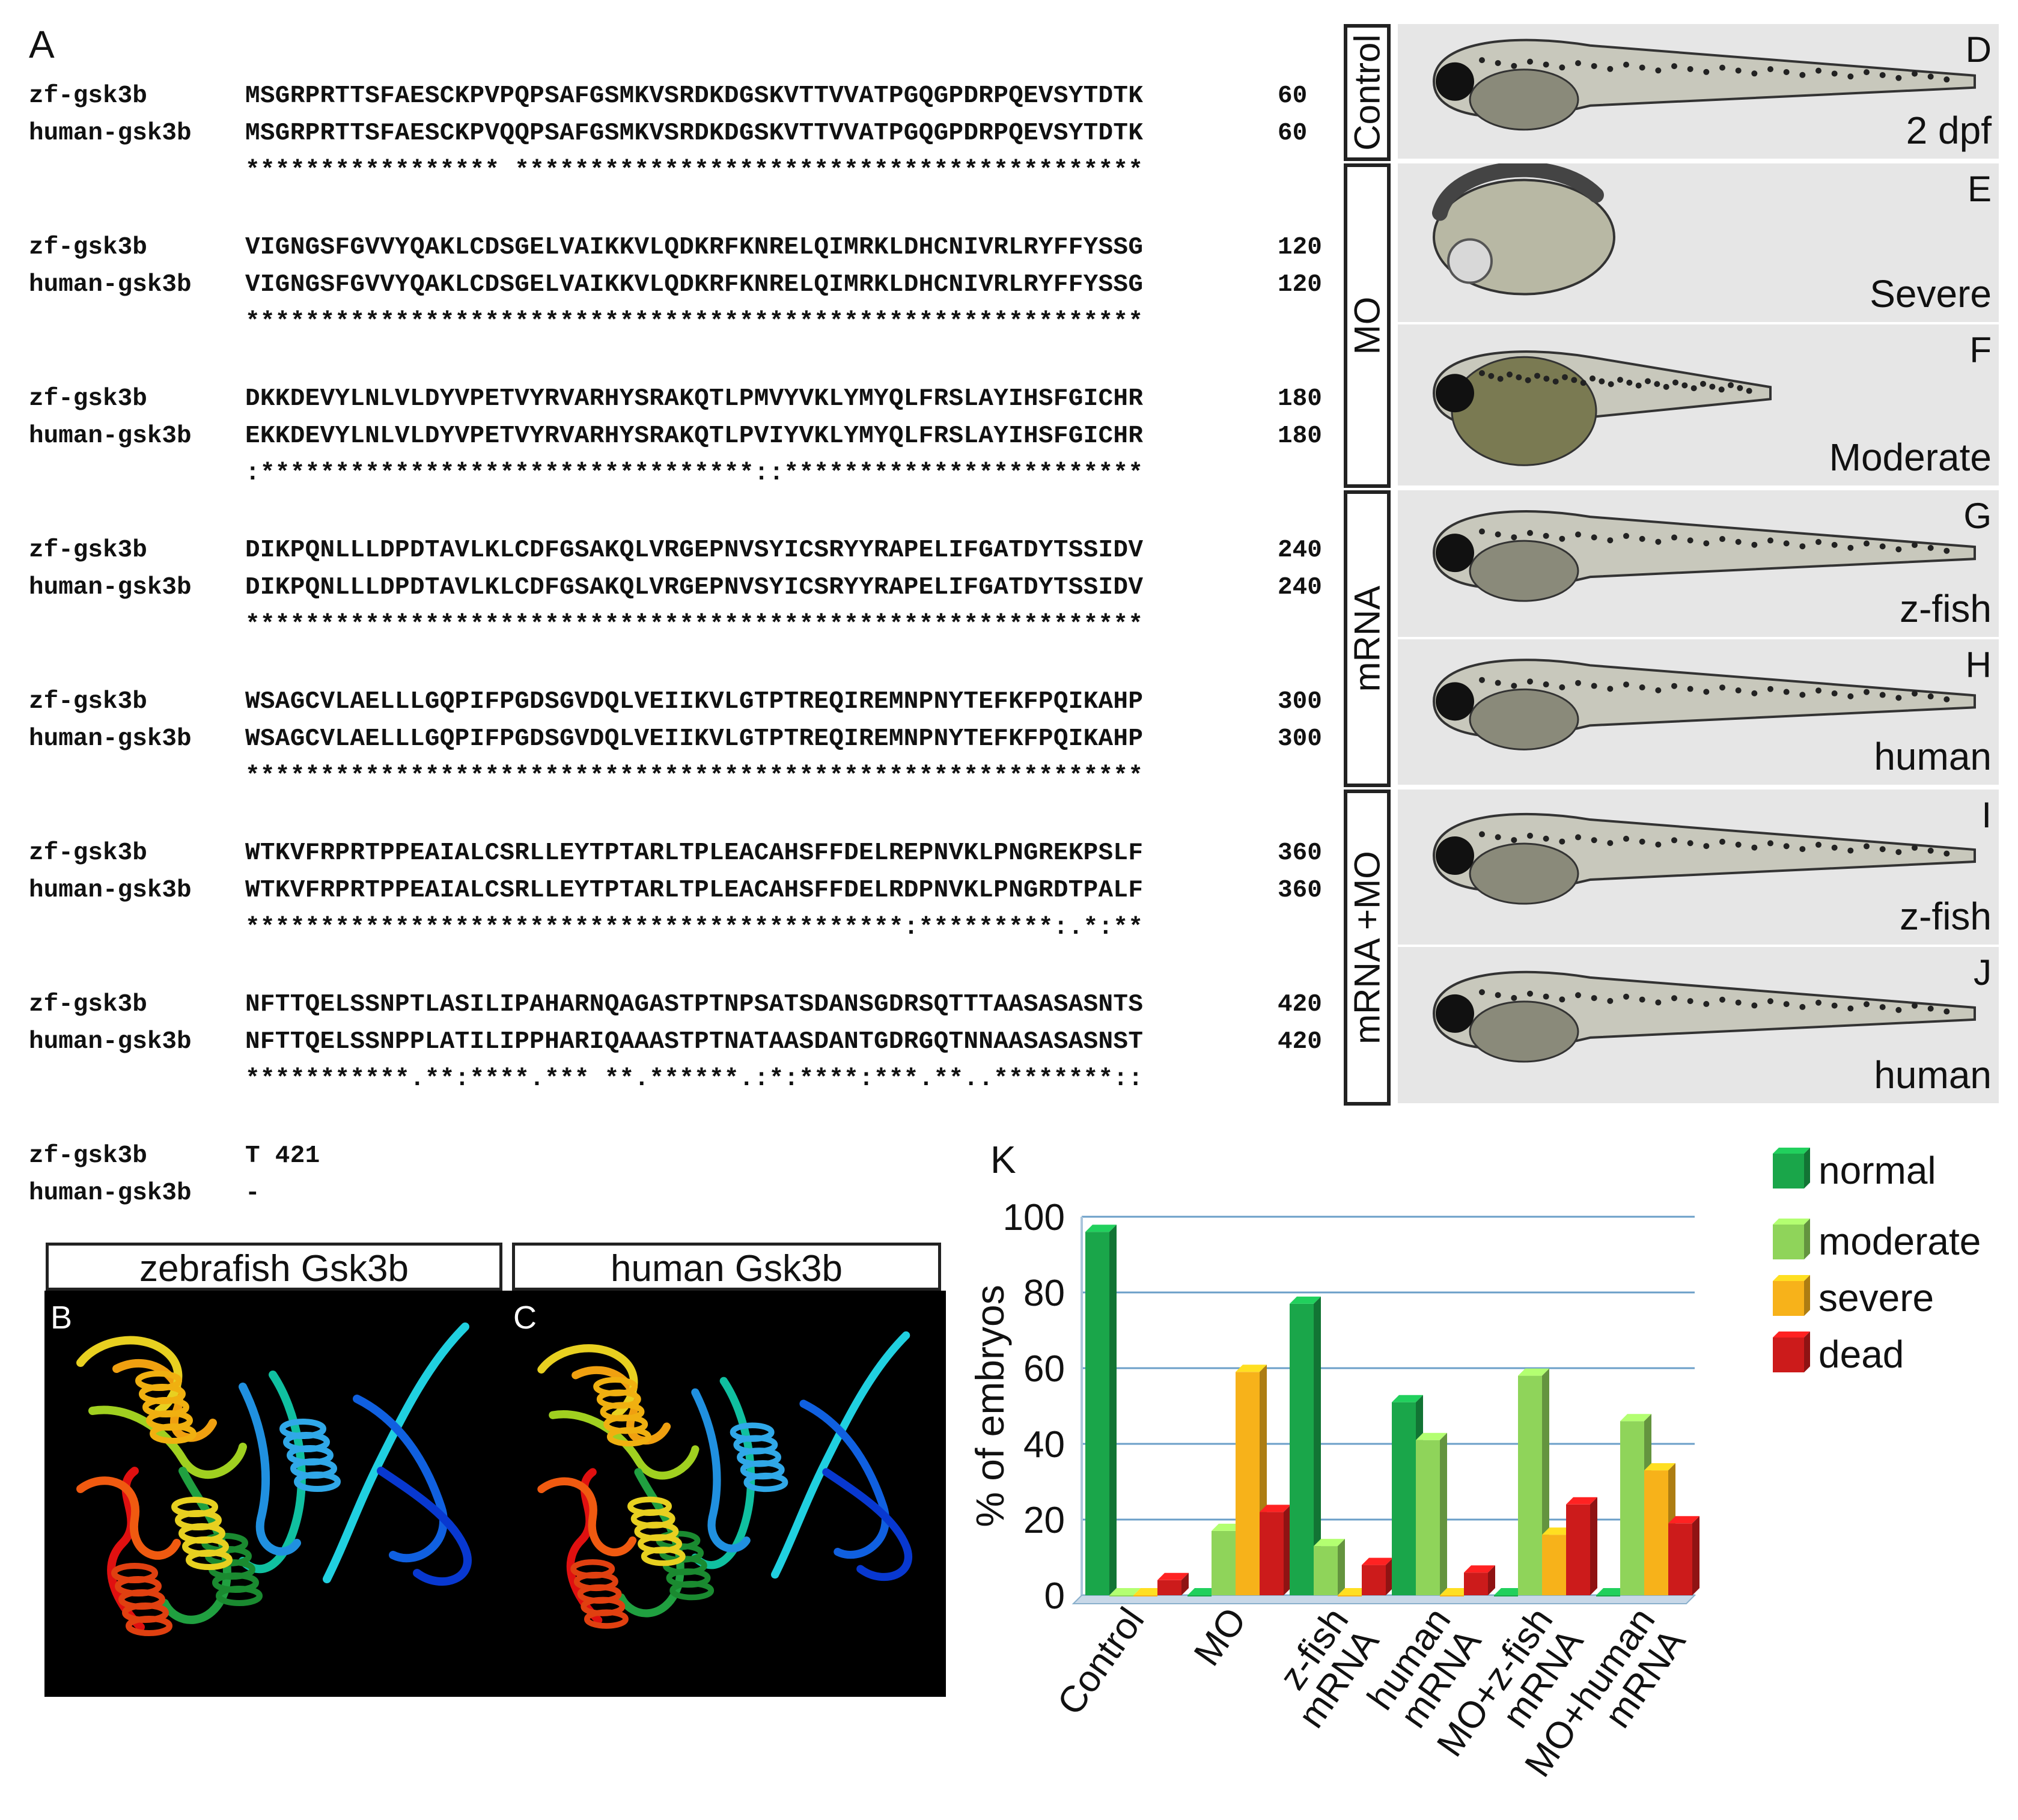 The width and height of the screenshot is (2018, 1820). What do you see at coordinates (1300, 248) in the screenshot?
I see `residue-number: 120` at bounding box center [1300, 248].